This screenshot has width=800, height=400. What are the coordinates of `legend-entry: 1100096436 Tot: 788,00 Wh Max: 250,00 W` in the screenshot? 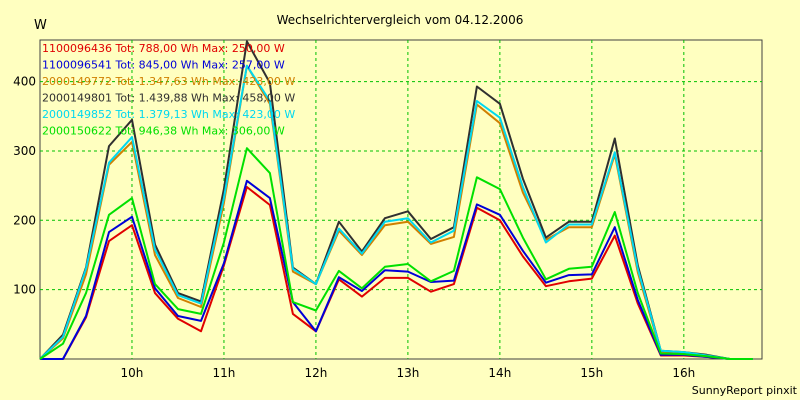 It's located at (163, 48).